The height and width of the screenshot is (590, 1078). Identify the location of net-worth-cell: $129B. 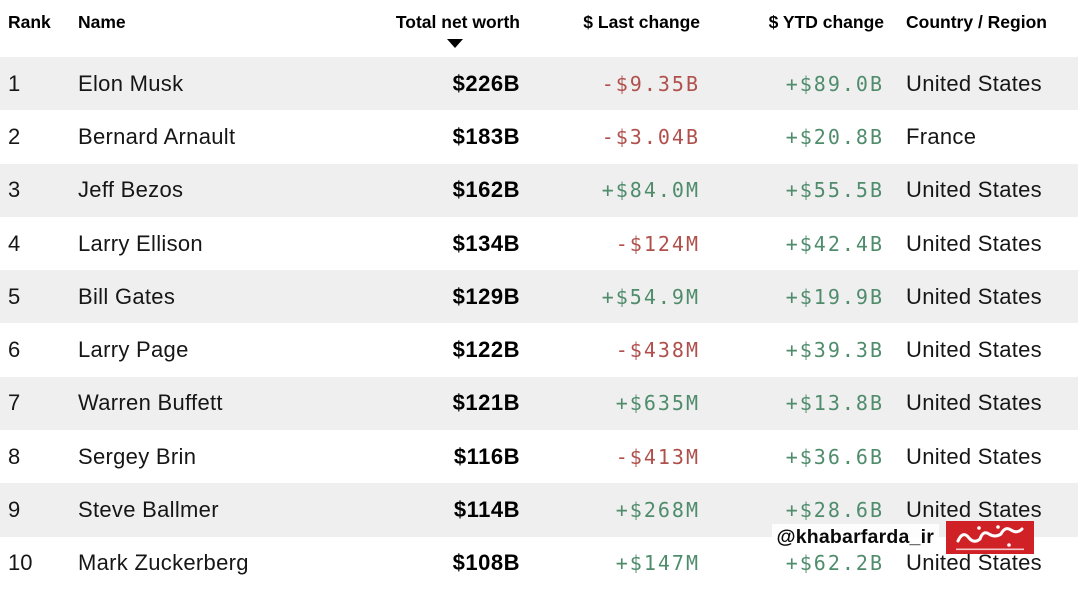
(486, 296).